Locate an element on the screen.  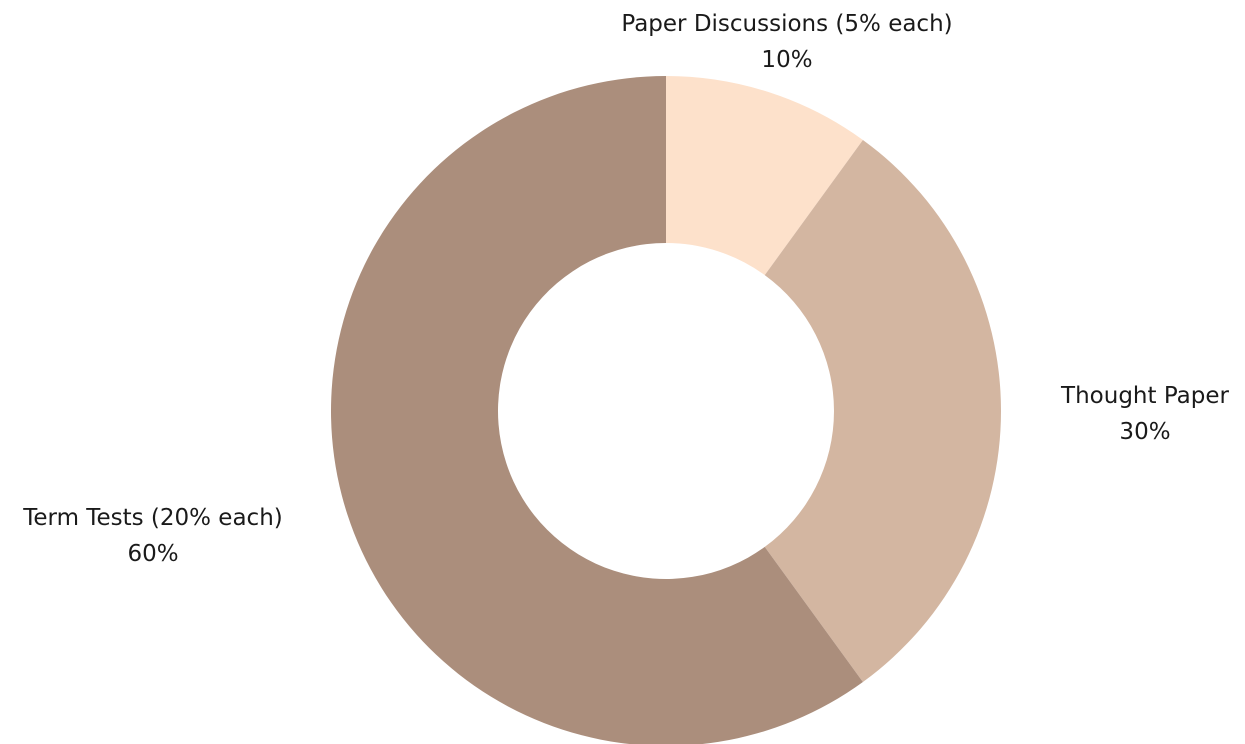
slice-thought-paper is located at coordinates (882, 411).